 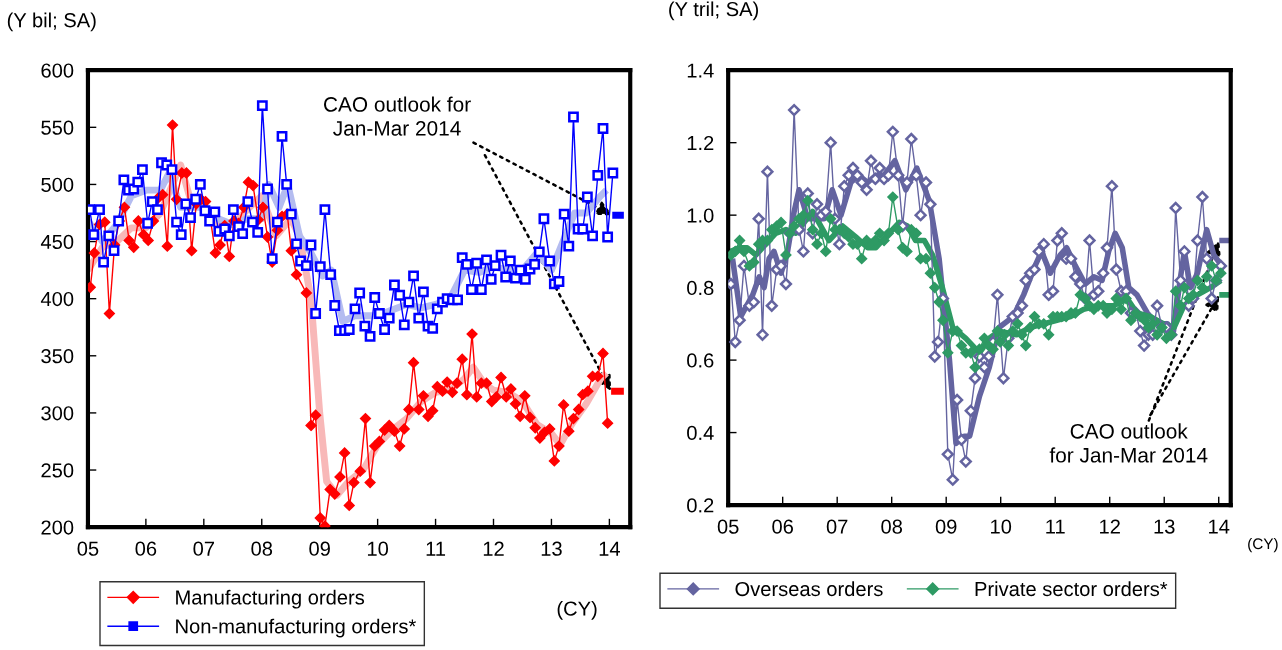 What do you see at coordinates (57, 242) in the screenshot?
I see `y-tick-label: 450` at bounding box center [57, 242].